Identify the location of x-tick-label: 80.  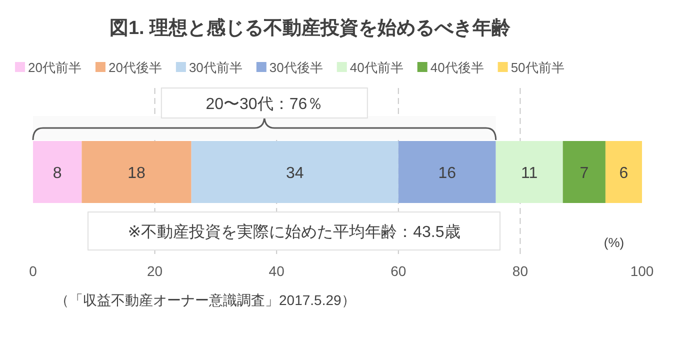
(520, 271).